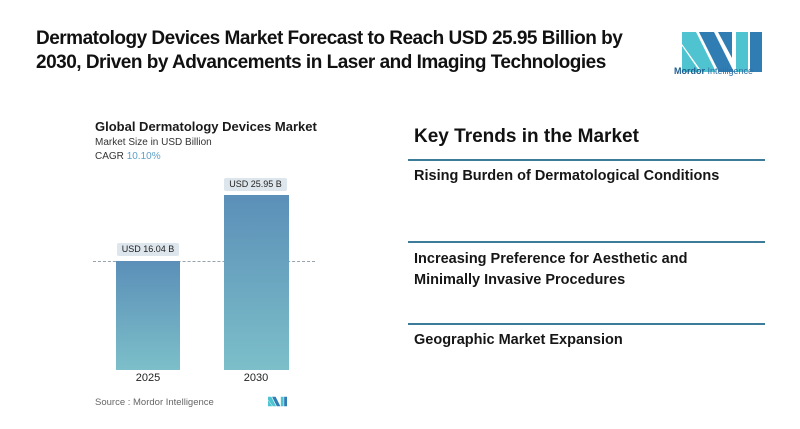 This screenshot has width=800, height=429. What do you see at coordinates (526, 136) in the screenshot?
I see `trends-title: Key Trends in the Market` at bounding box center [526, 136].